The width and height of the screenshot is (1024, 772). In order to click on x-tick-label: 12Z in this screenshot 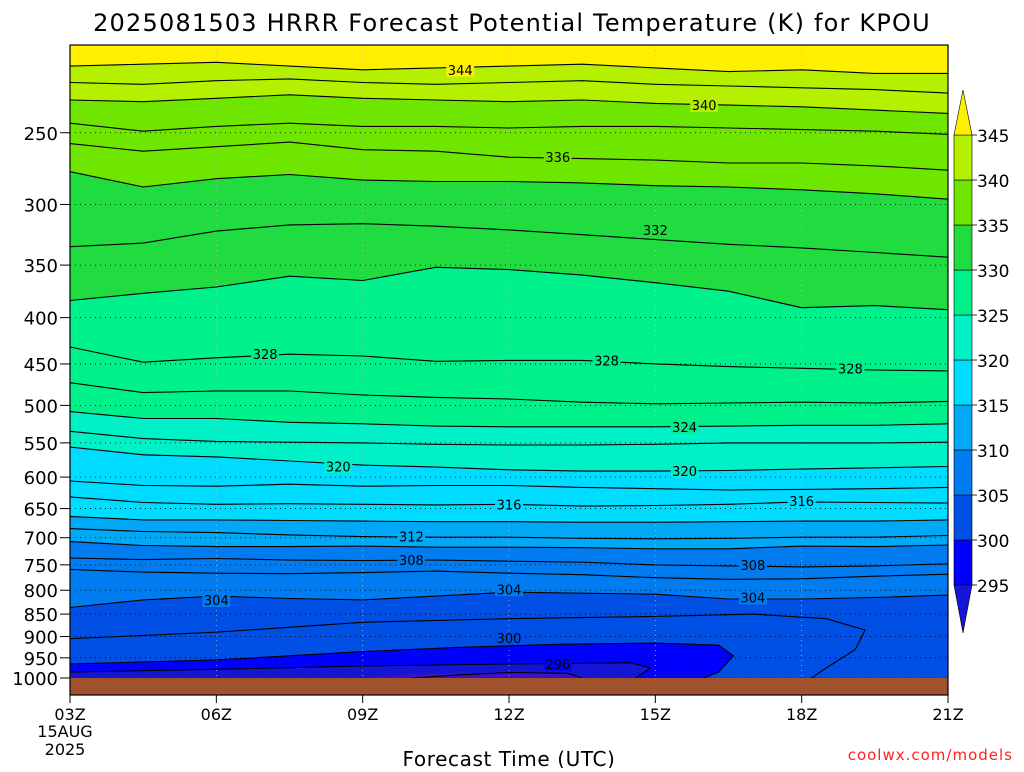, I will do `click(508, 714)`.